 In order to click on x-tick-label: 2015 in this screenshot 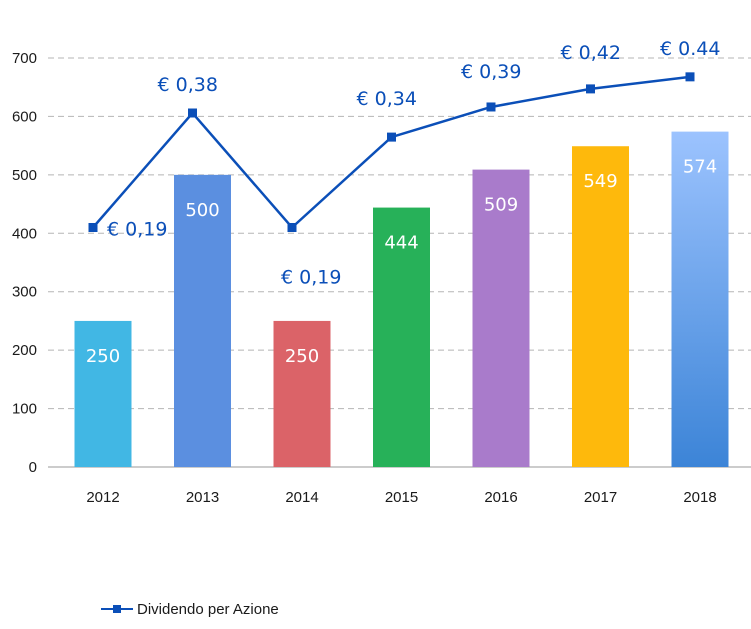, I will do `click(401, 497)`.